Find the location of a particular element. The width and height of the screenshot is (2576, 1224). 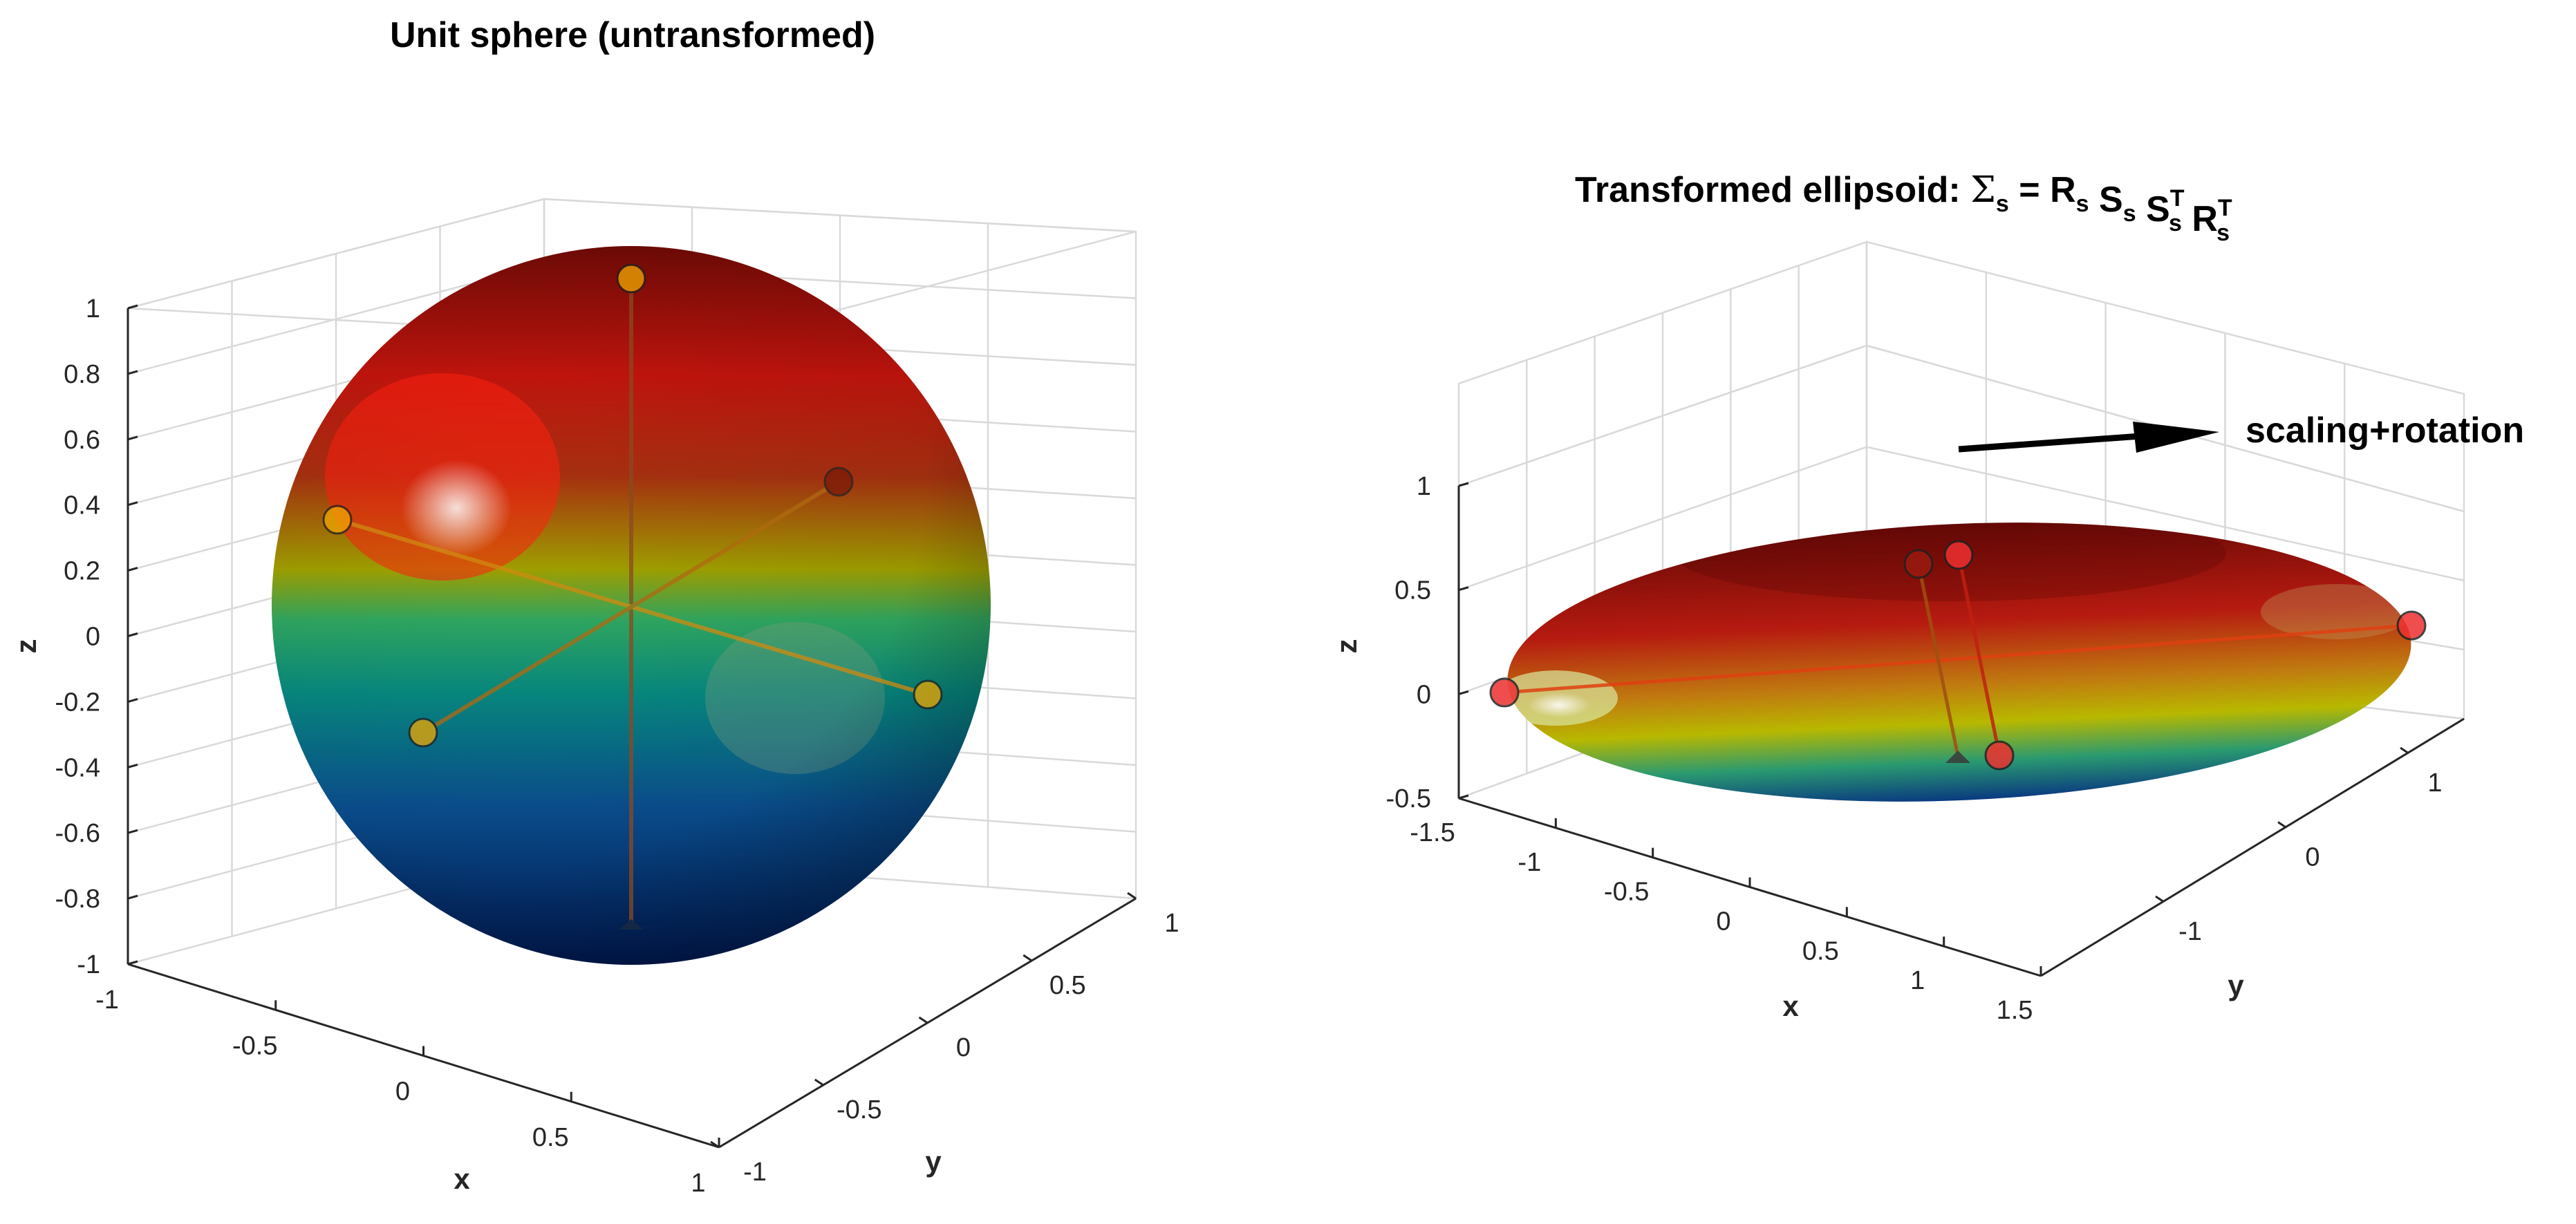

left-z-tick-label: 0.8 is located at coordinates (82, 375).